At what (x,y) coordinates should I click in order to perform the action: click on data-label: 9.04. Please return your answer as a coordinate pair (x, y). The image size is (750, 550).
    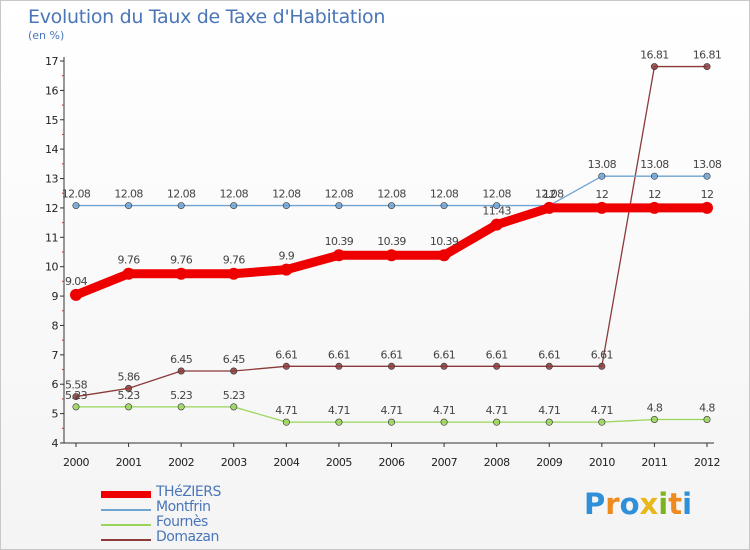
    Looking at the image, I should click on (76, 281).